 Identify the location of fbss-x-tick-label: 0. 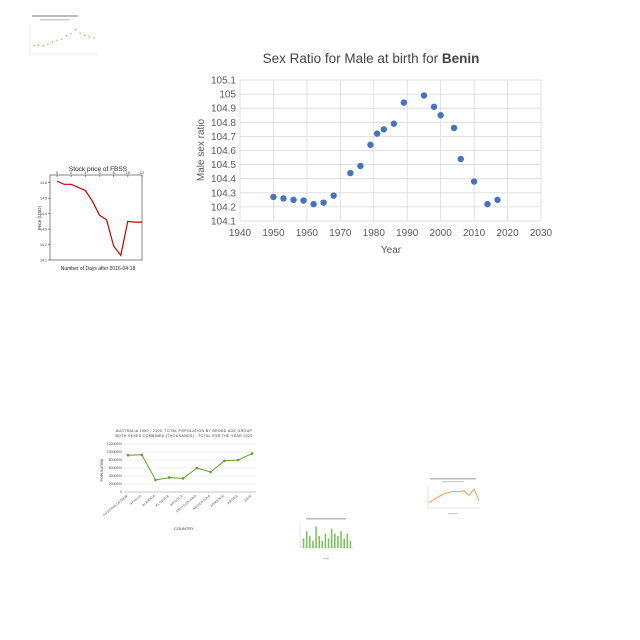
(57, 173).